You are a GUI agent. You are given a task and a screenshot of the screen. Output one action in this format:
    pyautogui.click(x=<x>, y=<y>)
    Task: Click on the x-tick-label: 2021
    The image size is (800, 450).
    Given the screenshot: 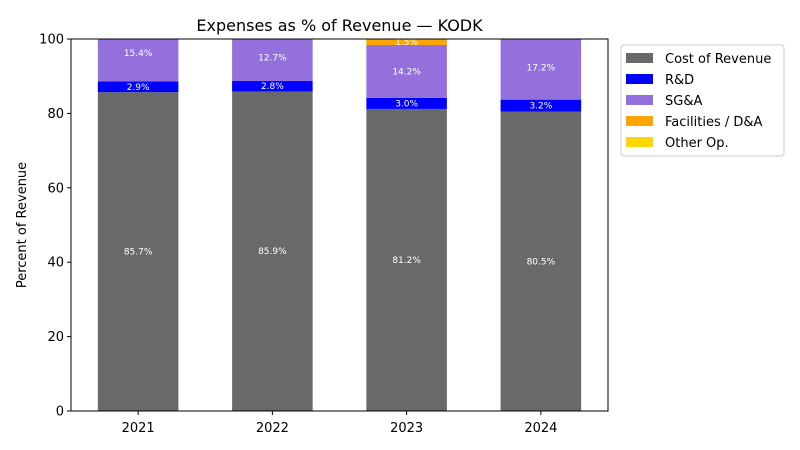 What is the action you would take?
    pyautogui.click(x=138, y=428)
    